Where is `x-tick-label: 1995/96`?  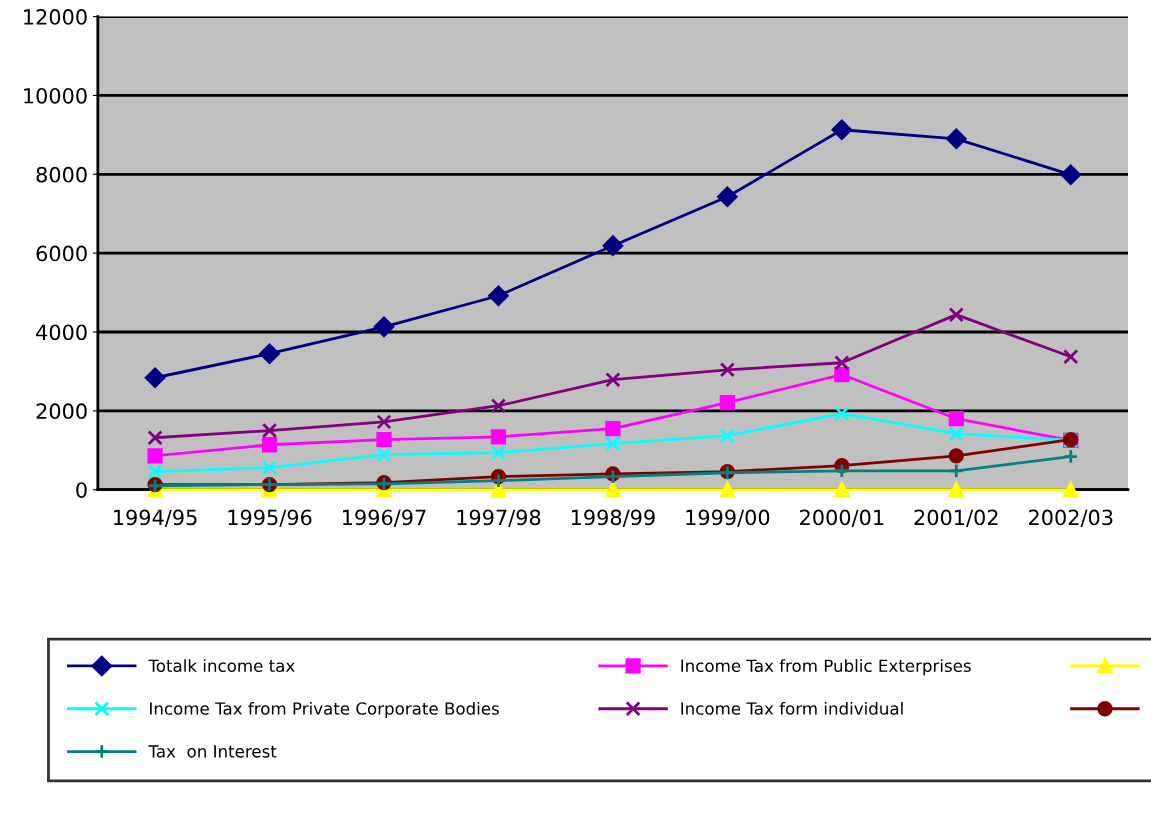 x-tick-label: 1995/96 is located at coordinates (270, 518).